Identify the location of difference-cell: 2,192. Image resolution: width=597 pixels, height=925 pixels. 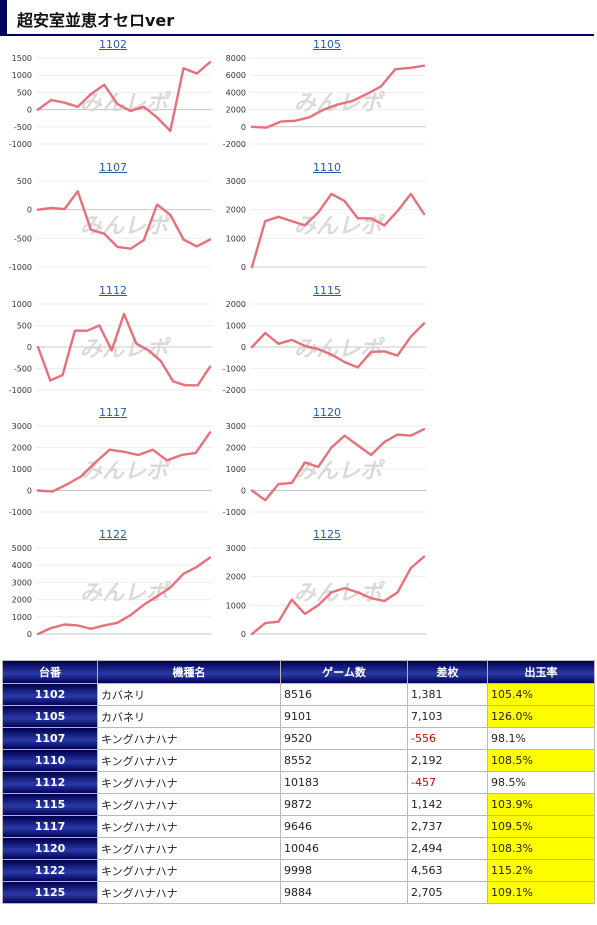
(447, 760).